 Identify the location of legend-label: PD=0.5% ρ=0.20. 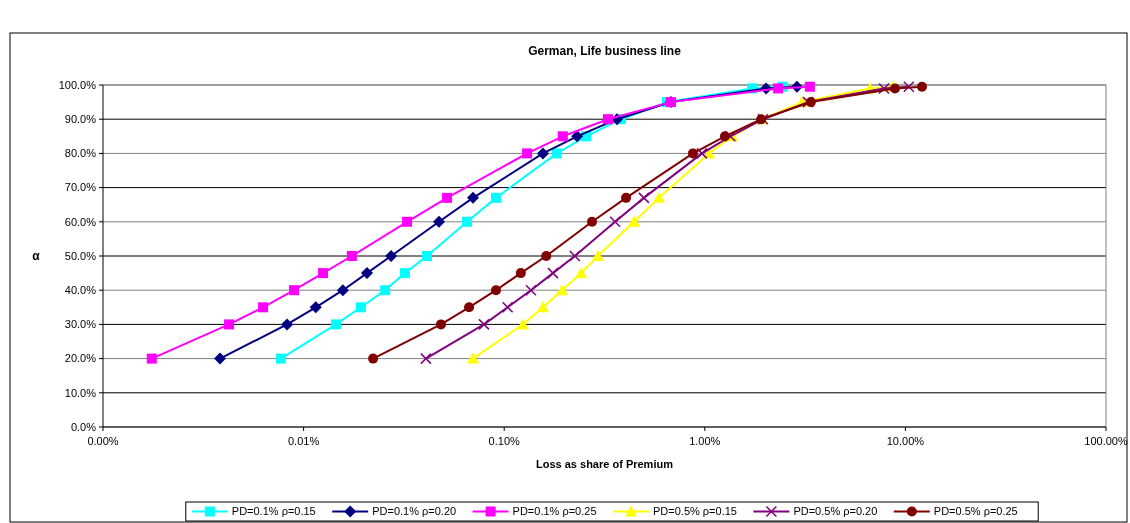
(835, 511).